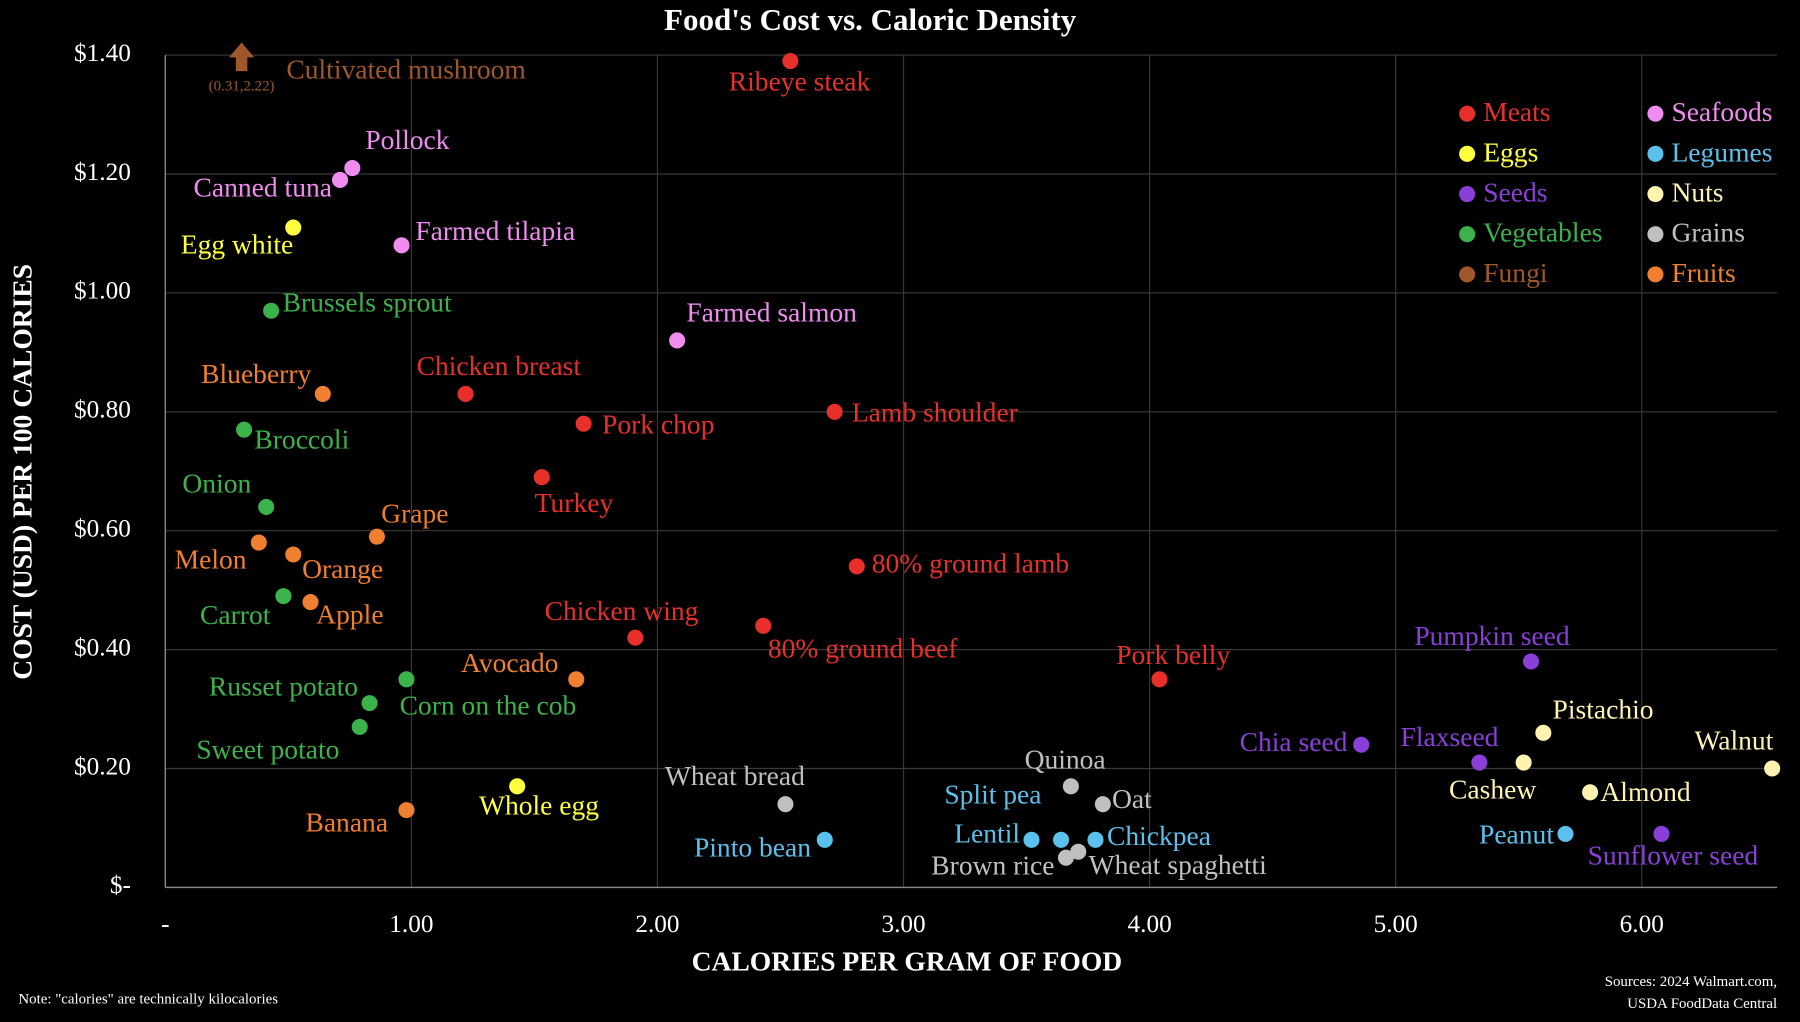  Describe the element at coordinates (342, 568) in the screenshot. I see `point-label: Orange` at that location.